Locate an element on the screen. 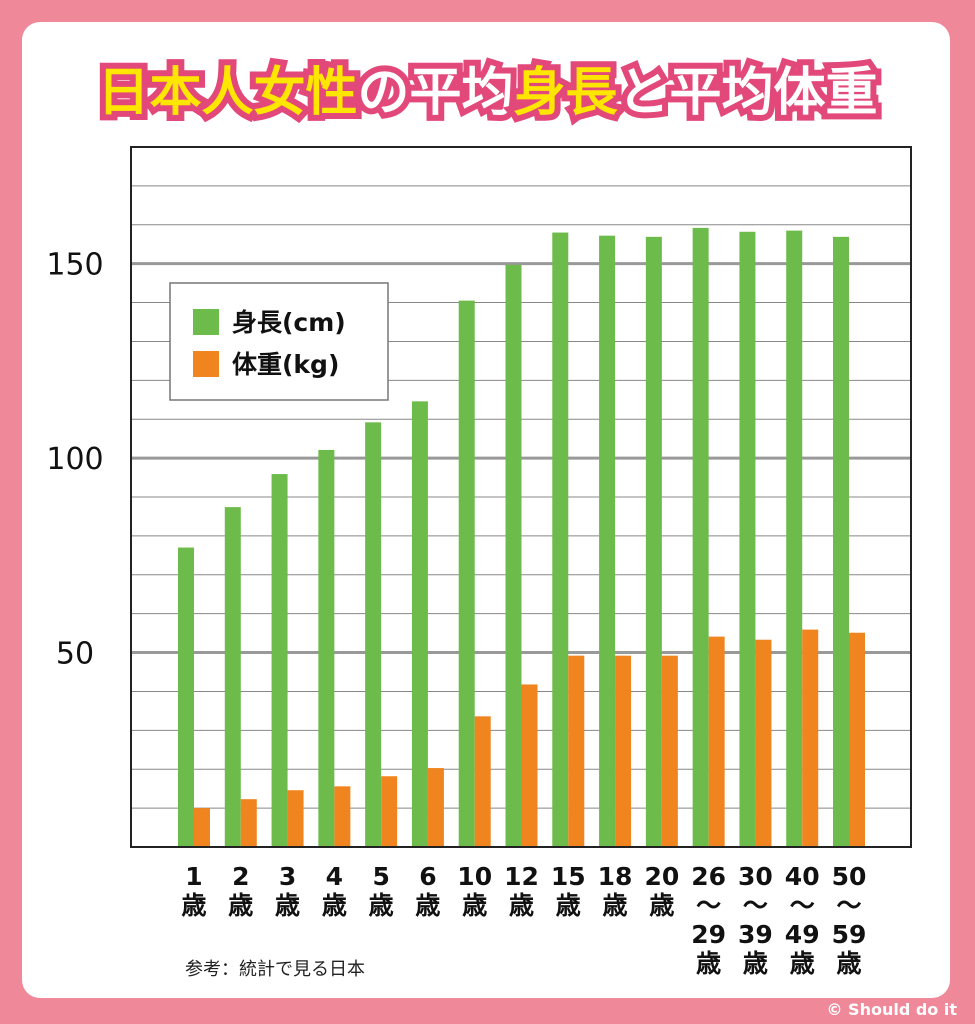 This screenshot has height=1024, width=975. title-part: 平均体重 is located at coordinates (774, 93).